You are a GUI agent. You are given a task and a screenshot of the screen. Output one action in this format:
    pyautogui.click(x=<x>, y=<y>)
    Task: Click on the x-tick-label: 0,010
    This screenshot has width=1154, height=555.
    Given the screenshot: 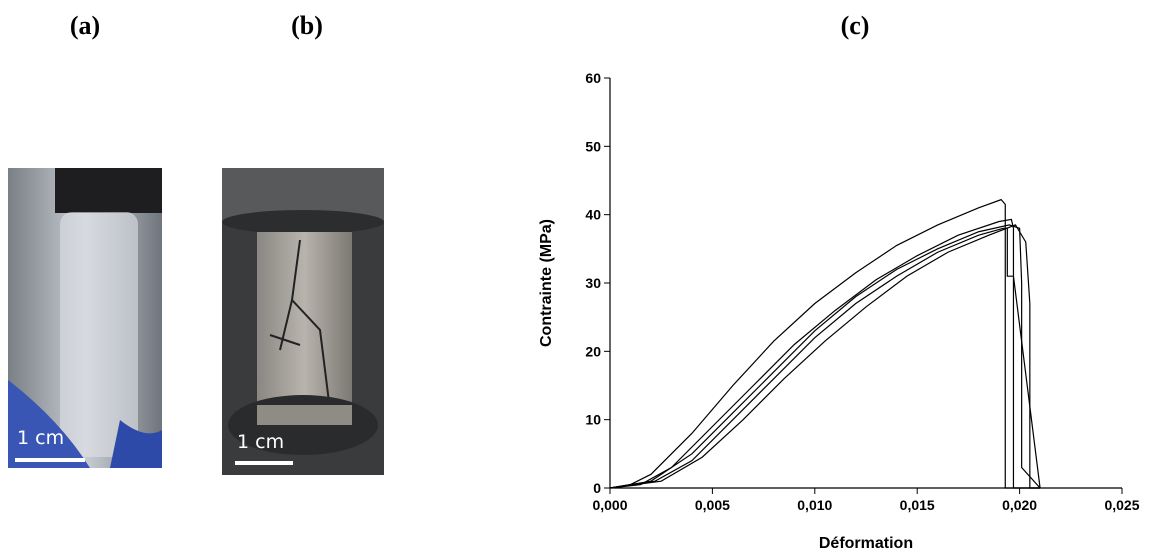 What is the action you would take?
    pyautogui.click(x=814, y=505)
    